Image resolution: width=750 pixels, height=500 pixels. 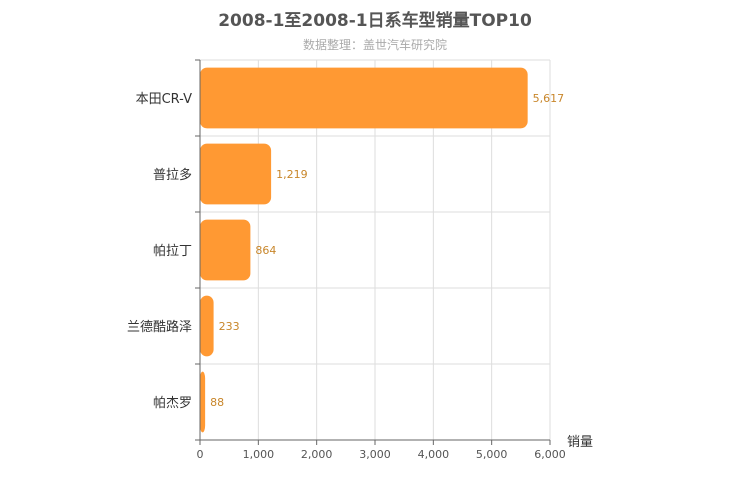 What do you see at coordinates (164, 99) in the screenshot?
I see `category-label: 本田CR-V` at bounding box center [164, 99].